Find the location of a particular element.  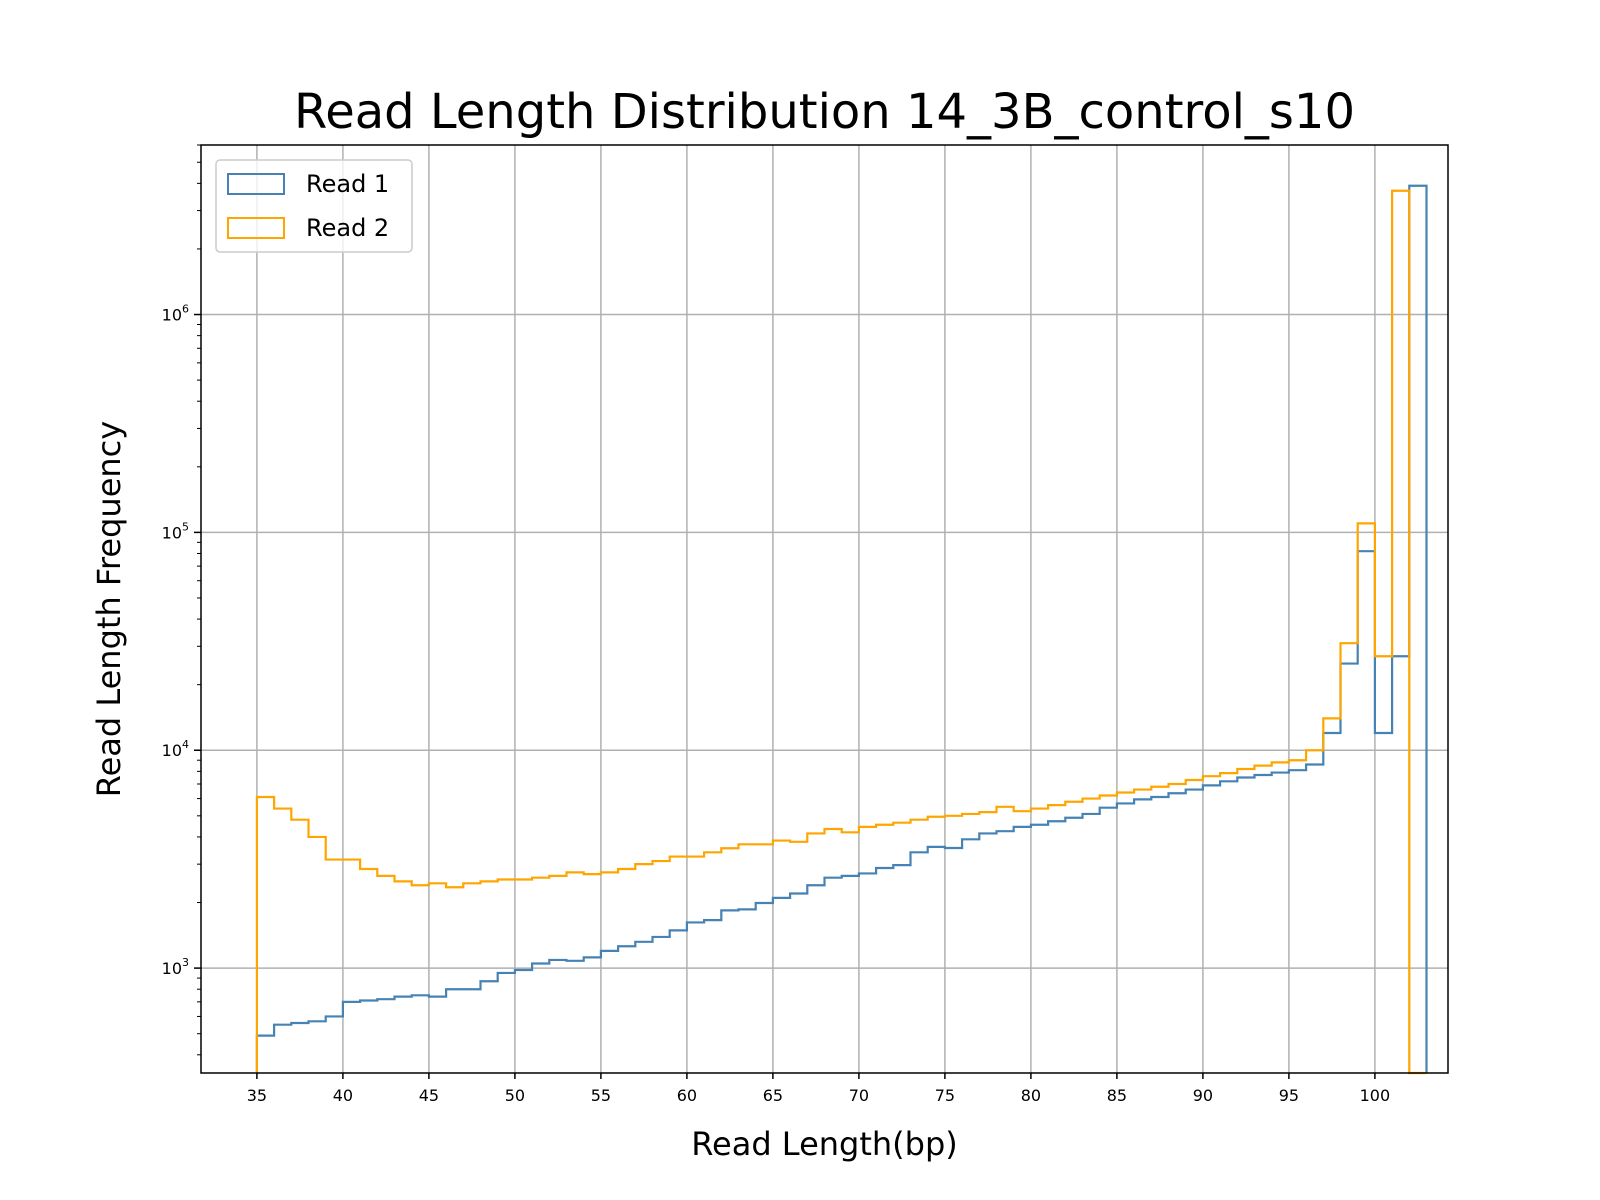

x-tick-label: 65 is located at coordinates (773, 1095).